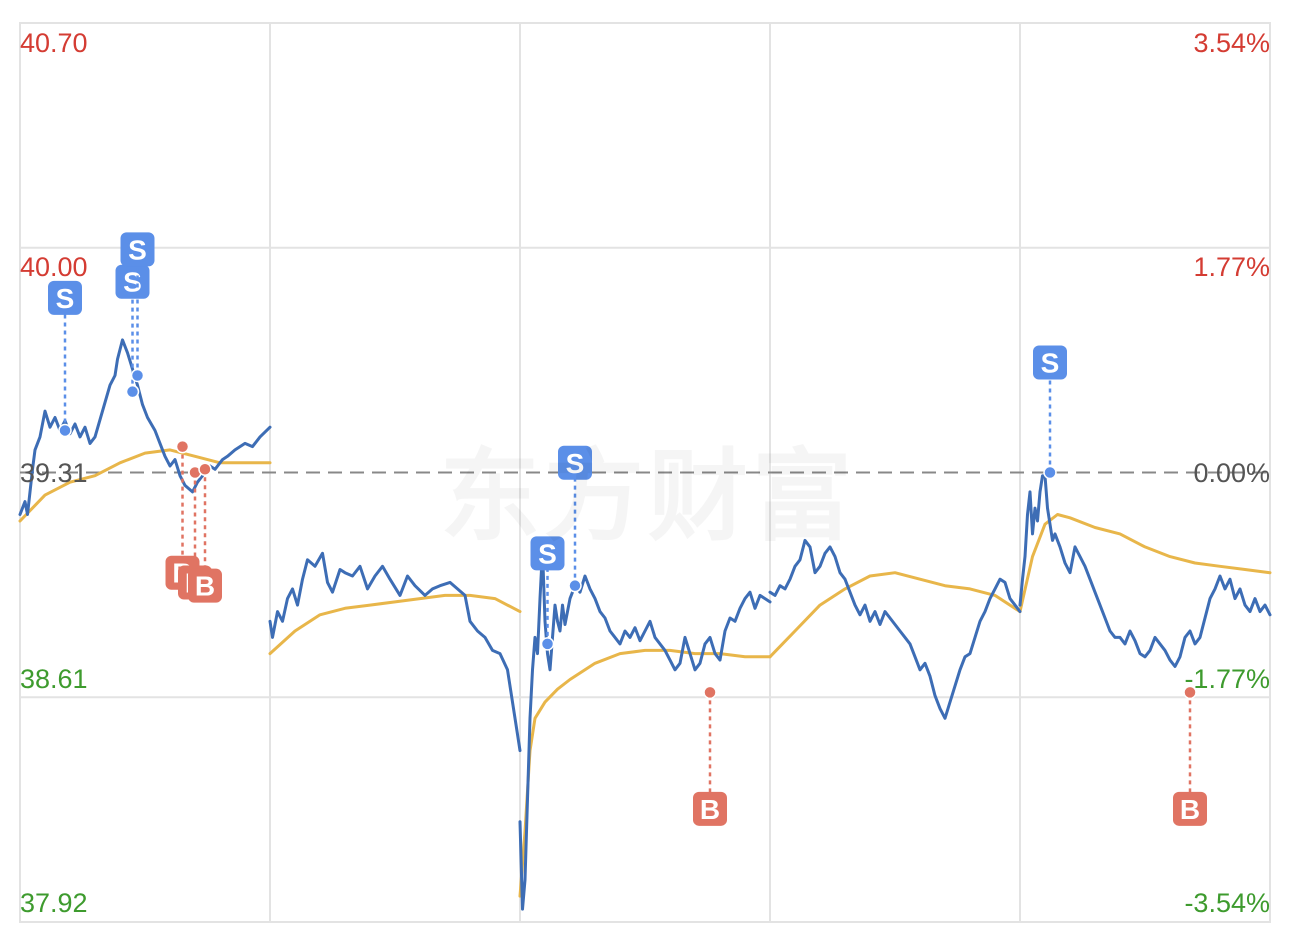  Describe the element at coordinates (137, 307) in the screenshot. I see `marker-s-3: S` at that location.